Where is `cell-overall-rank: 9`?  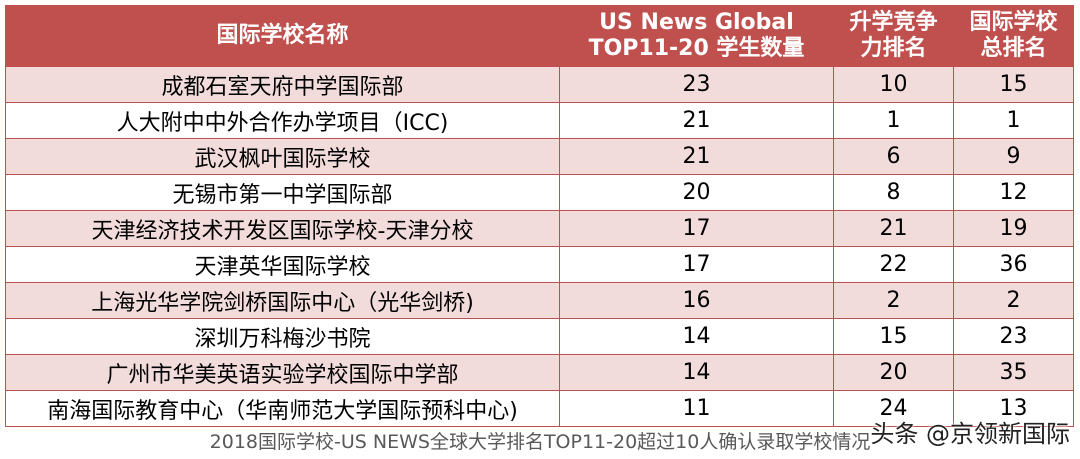 cell-overall-rank: 9 is located at coordinates (1013, 156).